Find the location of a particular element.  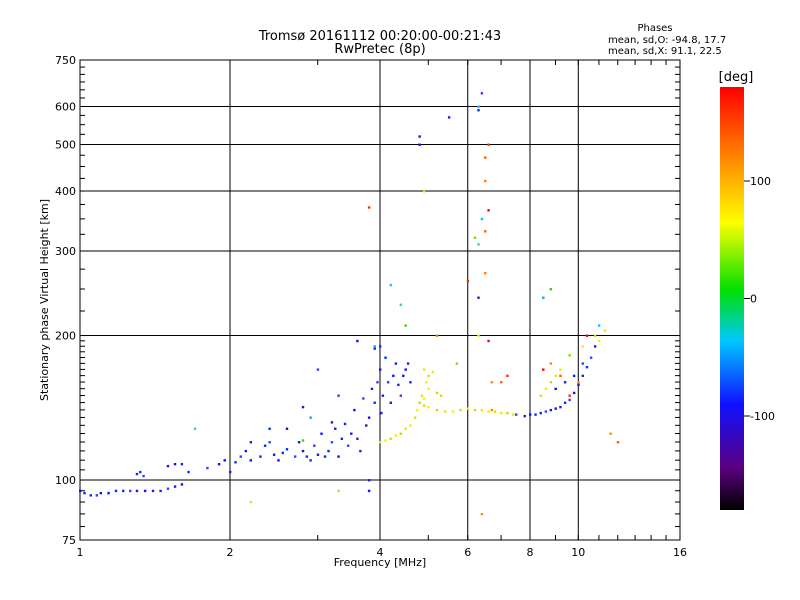

x-tick-label: 8 is located at coordinates (530, 552).